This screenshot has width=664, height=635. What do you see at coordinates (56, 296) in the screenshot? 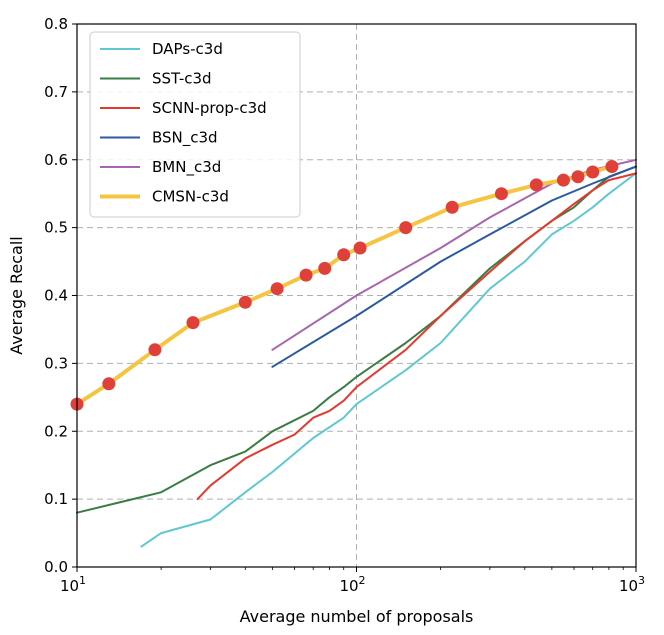
I see `y-tick-label: 0.4` at bounding box center [56, 296].